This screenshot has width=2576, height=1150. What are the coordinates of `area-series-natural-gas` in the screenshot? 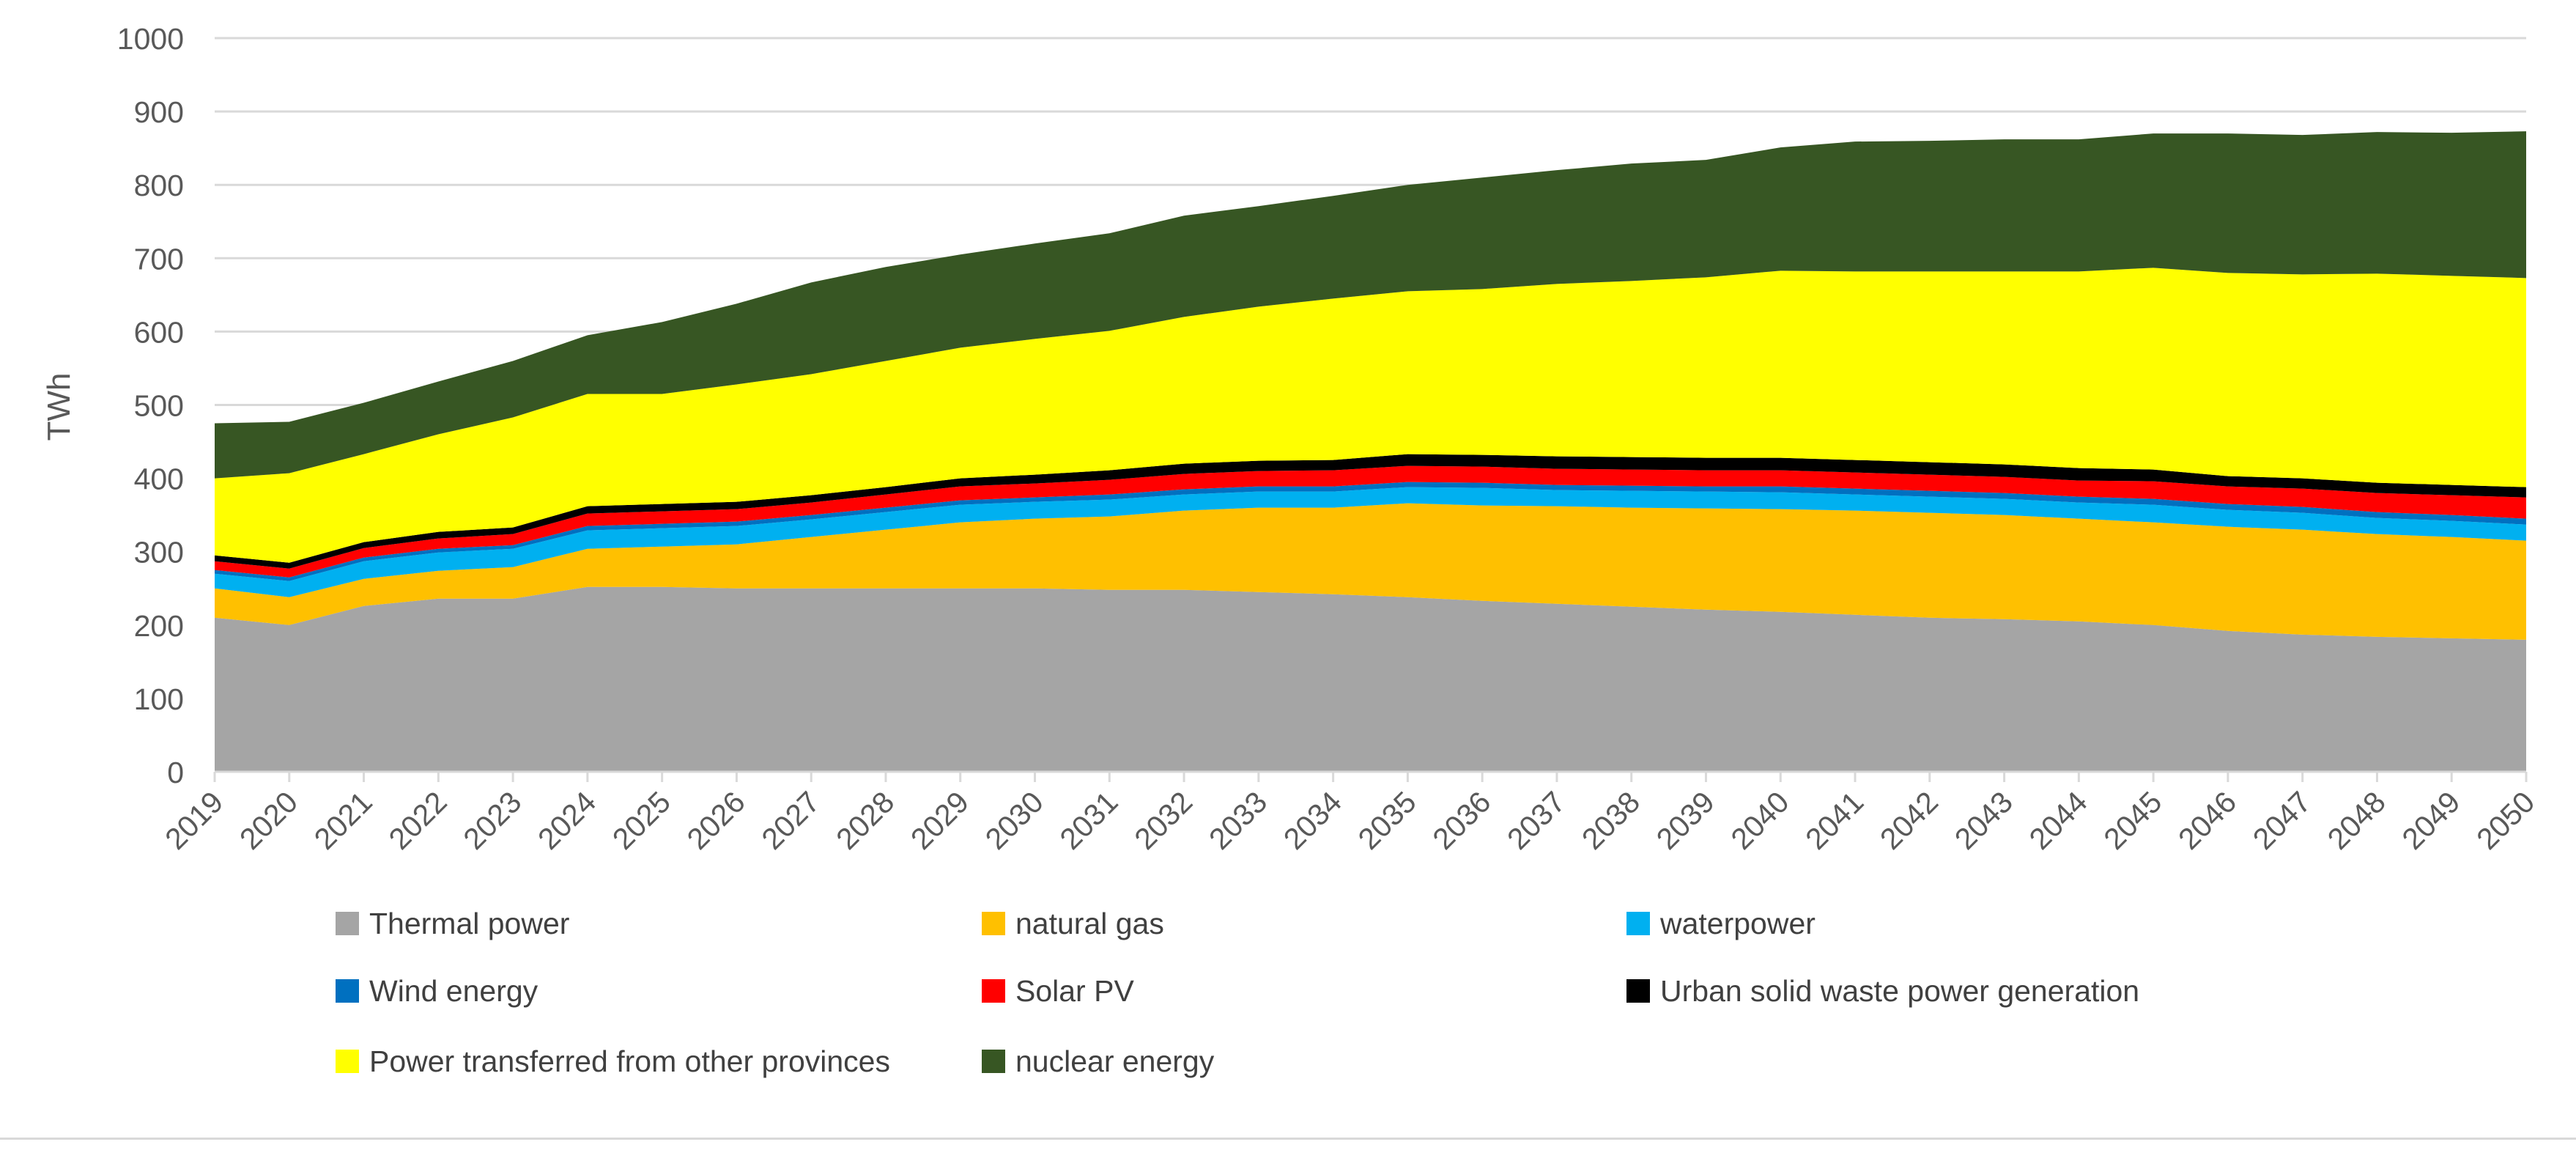 It's located at (1370, 572).